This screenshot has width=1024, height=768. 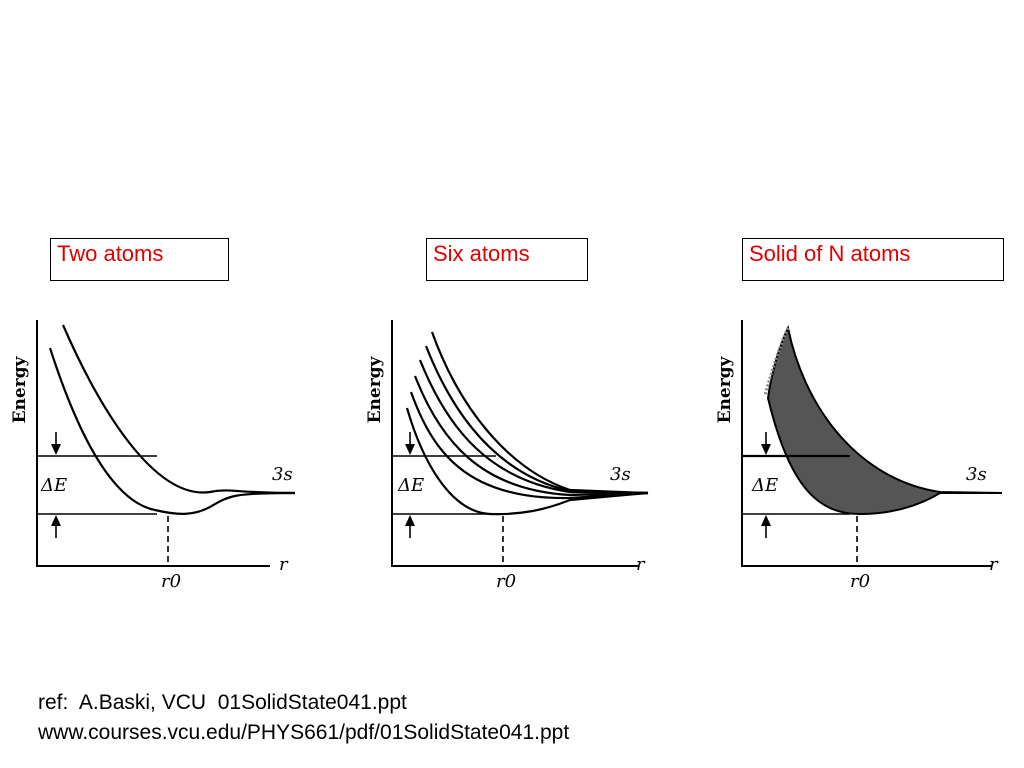 I want to click on diagram-six-atoms: Energy r ΔE 3s r0, so click(x=510, y=450).